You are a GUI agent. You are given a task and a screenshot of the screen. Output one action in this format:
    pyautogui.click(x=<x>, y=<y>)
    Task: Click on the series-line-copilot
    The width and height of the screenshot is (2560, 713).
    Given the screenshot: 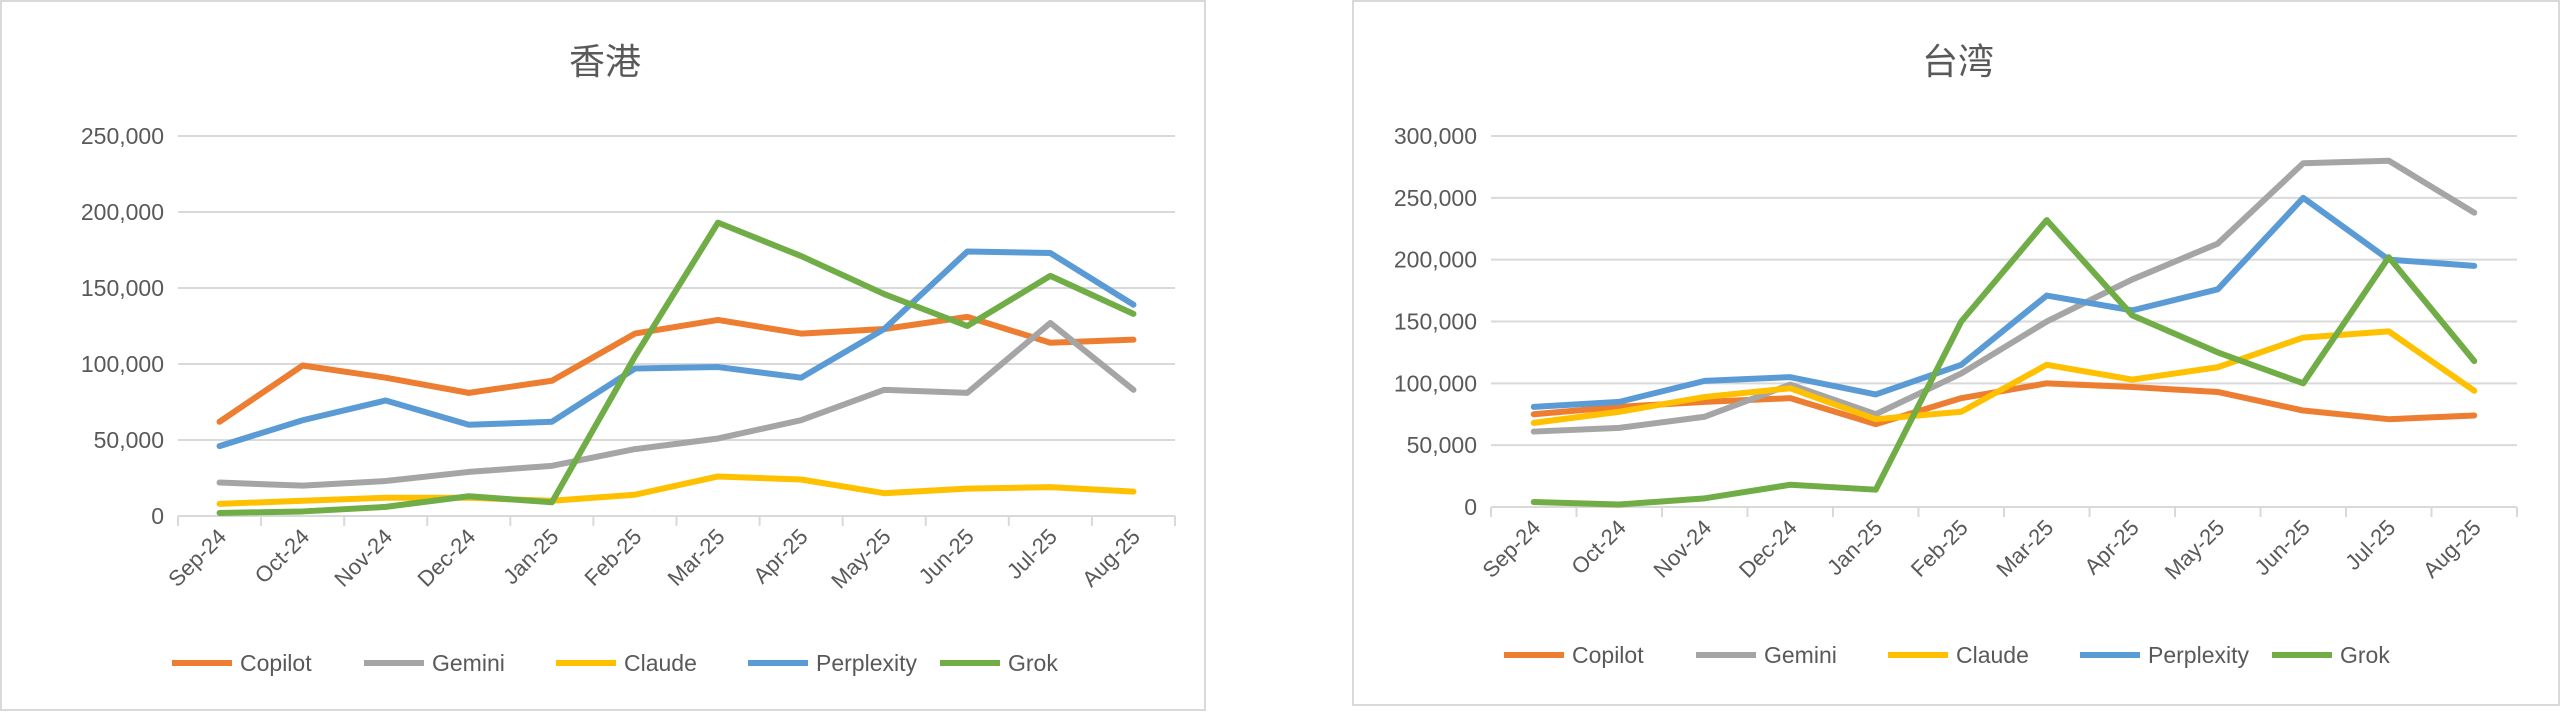 What is the action you would take?
    pyautogui.click(x=676, y=369)
    